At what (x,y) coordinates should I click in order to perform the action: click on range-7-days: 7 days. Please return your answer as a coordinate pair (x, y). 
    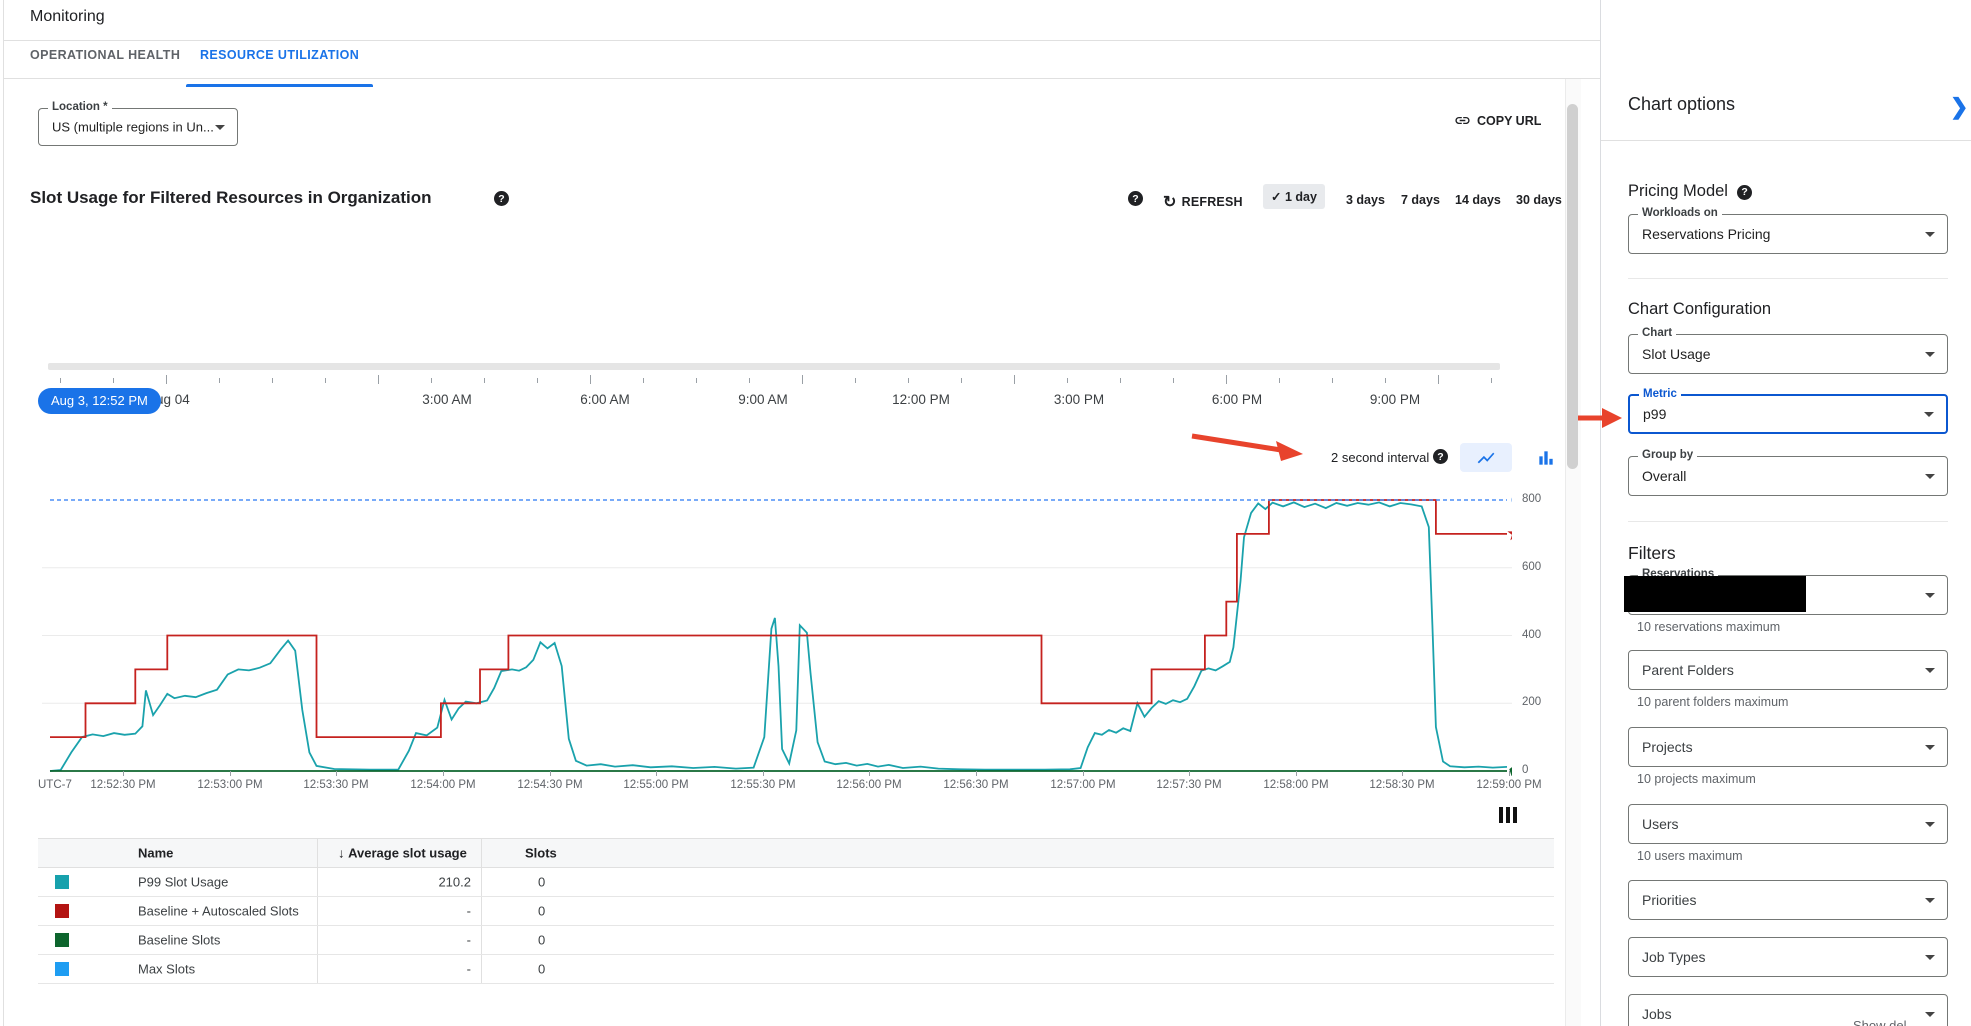
    Looking at the image, I should click on (1420, 200).